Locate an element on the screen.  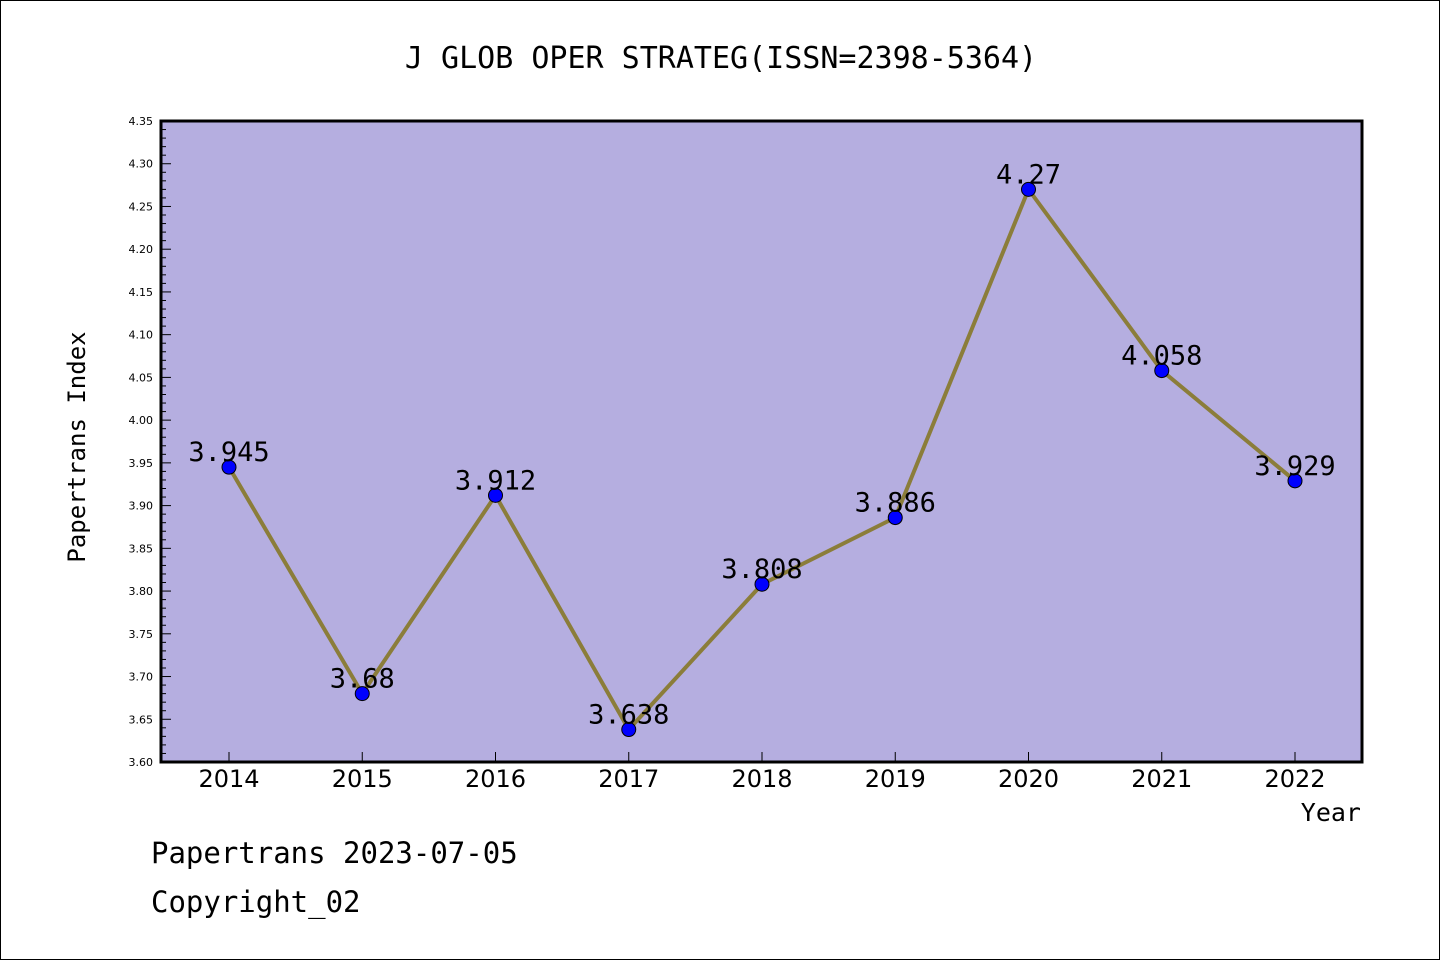
data-label: 4.27 is located at coordinates (1028, 174).